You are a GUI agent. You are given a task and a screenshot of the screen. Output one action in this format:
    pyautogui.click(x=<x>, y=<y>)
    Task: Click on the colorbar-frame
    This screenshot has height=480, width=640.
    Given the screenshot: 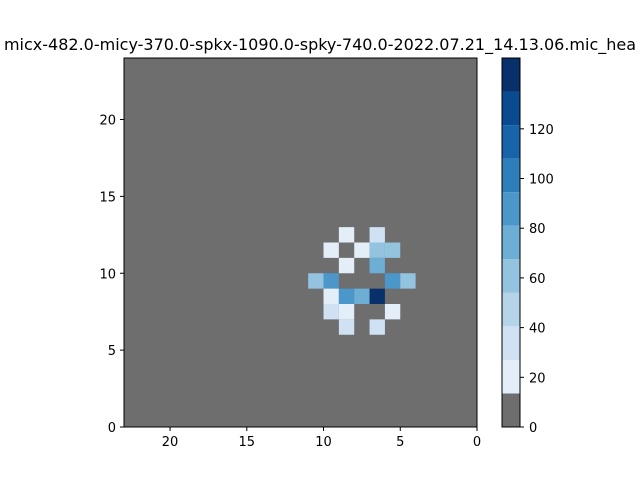 What is the action you would take?
    pyautogui.click(x=511, y=242)
    